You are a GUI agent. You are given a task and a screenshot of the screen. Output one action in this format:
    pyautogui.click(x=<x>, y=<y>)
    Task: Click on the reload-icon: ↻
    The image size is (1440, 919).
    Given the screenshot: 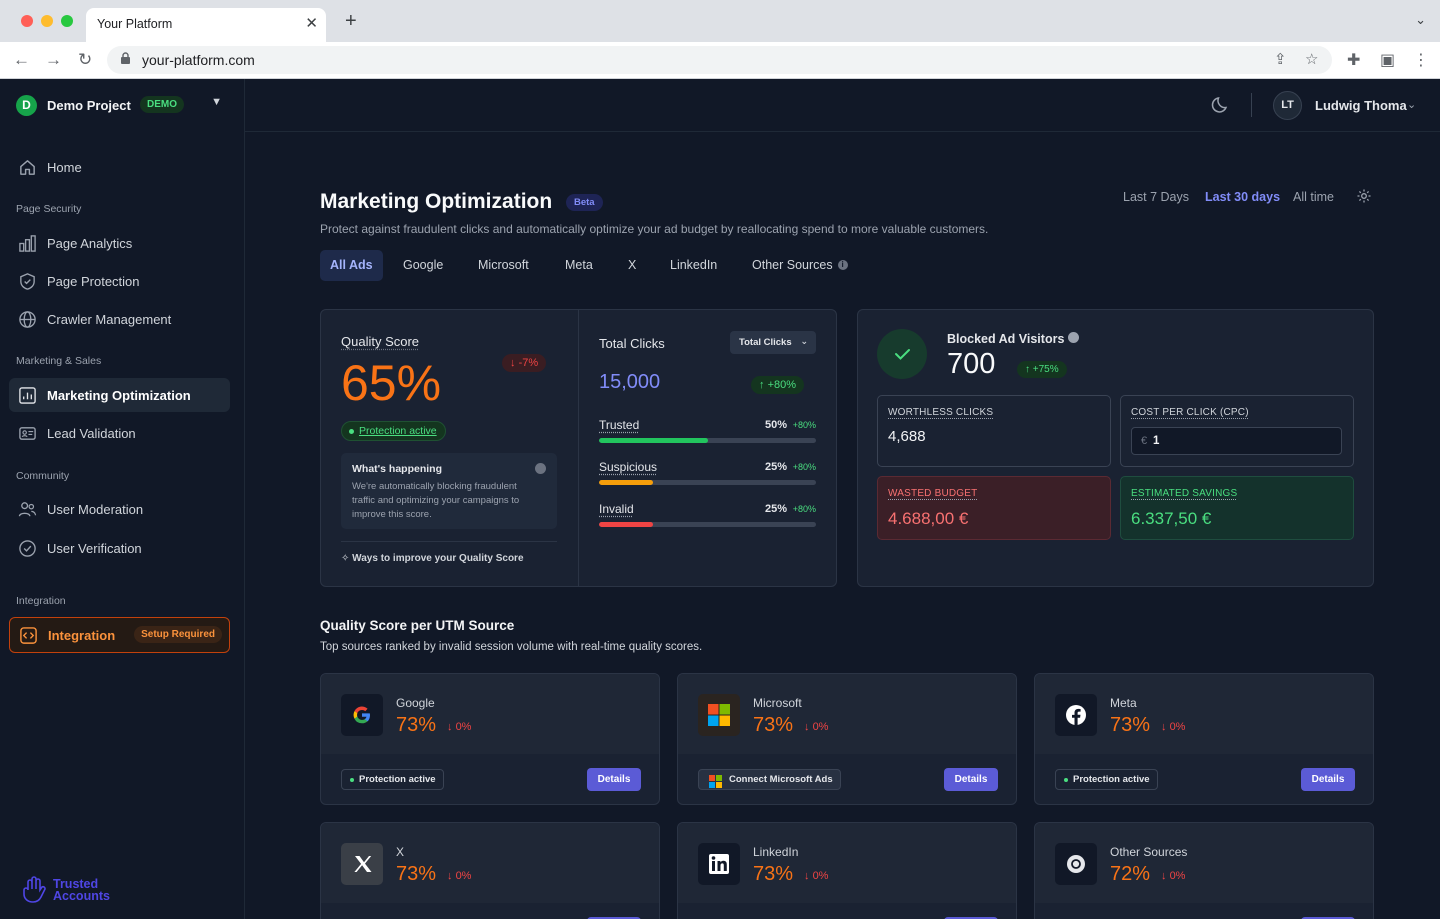 What is the action you would take?
    pyautogui.click(x=85, y=59)
    